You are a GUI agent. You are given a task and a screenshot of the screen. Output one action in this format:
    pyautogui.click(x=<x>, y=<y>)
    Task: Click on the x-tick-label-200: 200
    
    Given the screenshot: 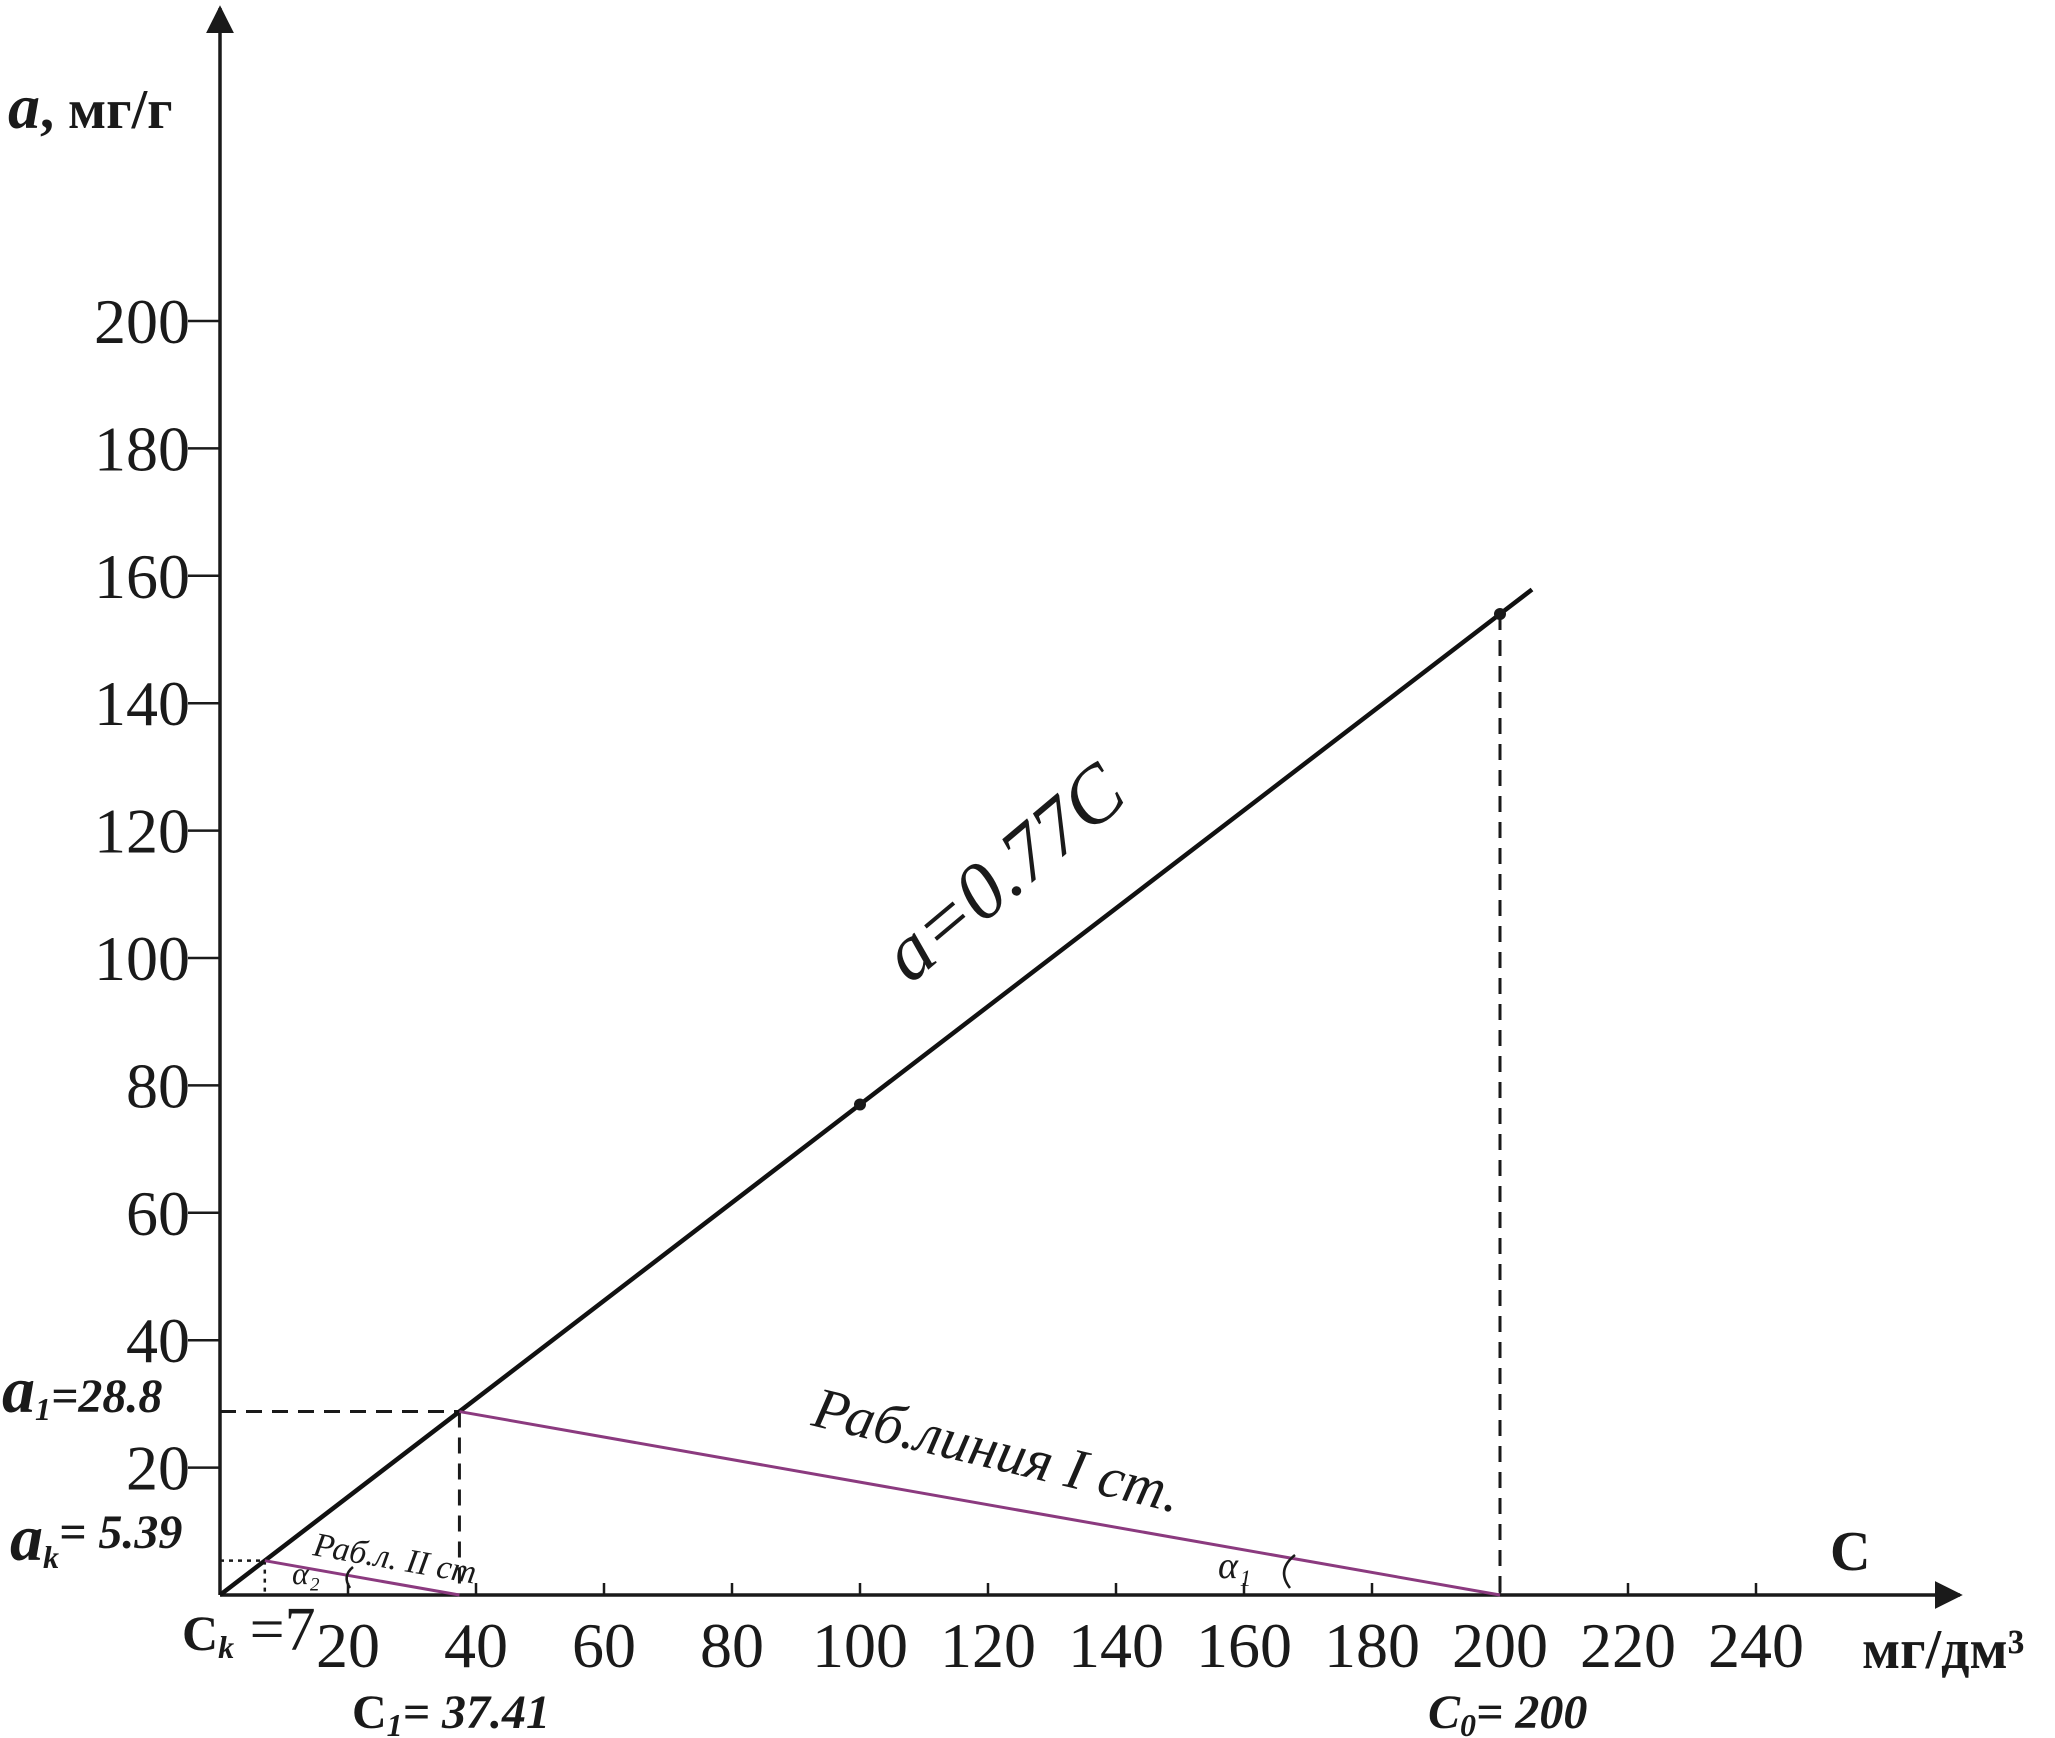 What is the action you would take?
    pyautogui.click(x=1500, y=1645)
    